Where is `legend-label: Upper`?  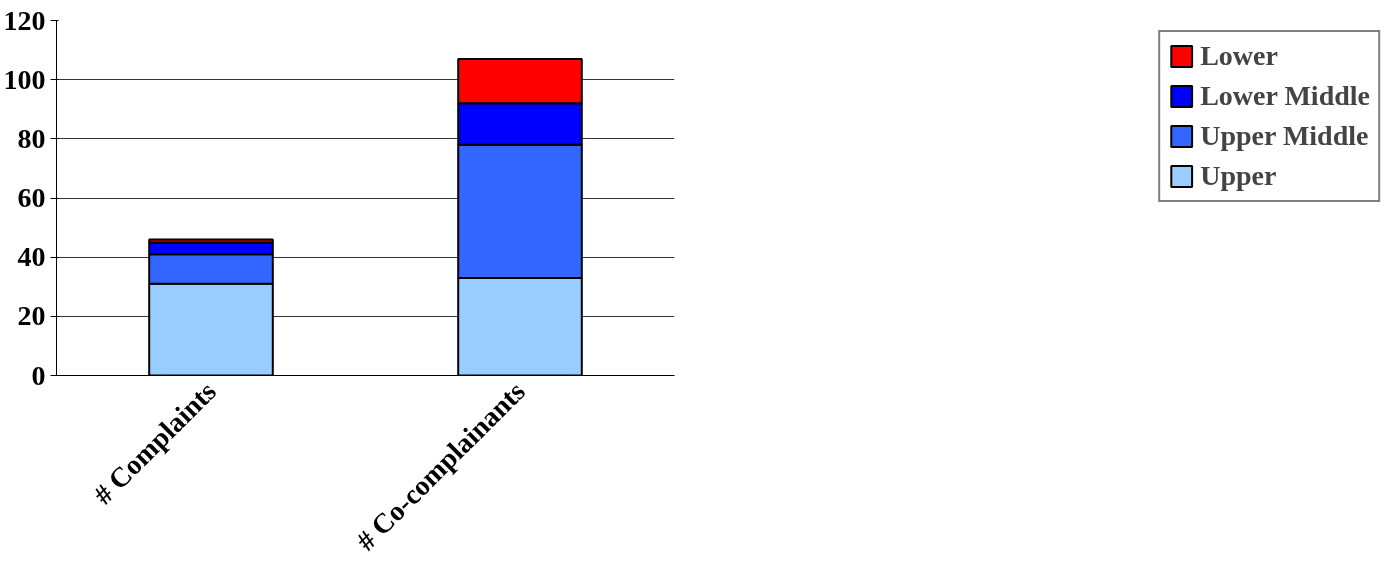 legend-label: Upper is located at coordinates (1238, 176).